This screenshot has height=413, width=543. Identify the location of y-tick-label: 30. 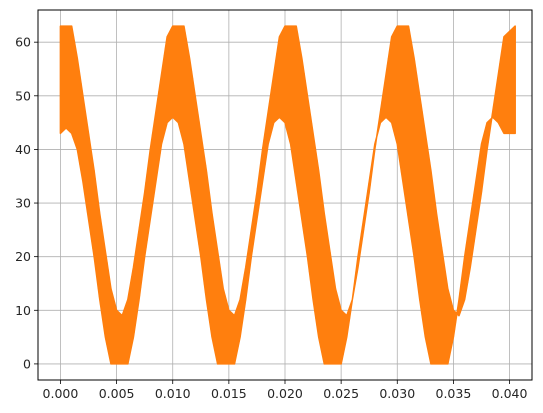
(23, 203).